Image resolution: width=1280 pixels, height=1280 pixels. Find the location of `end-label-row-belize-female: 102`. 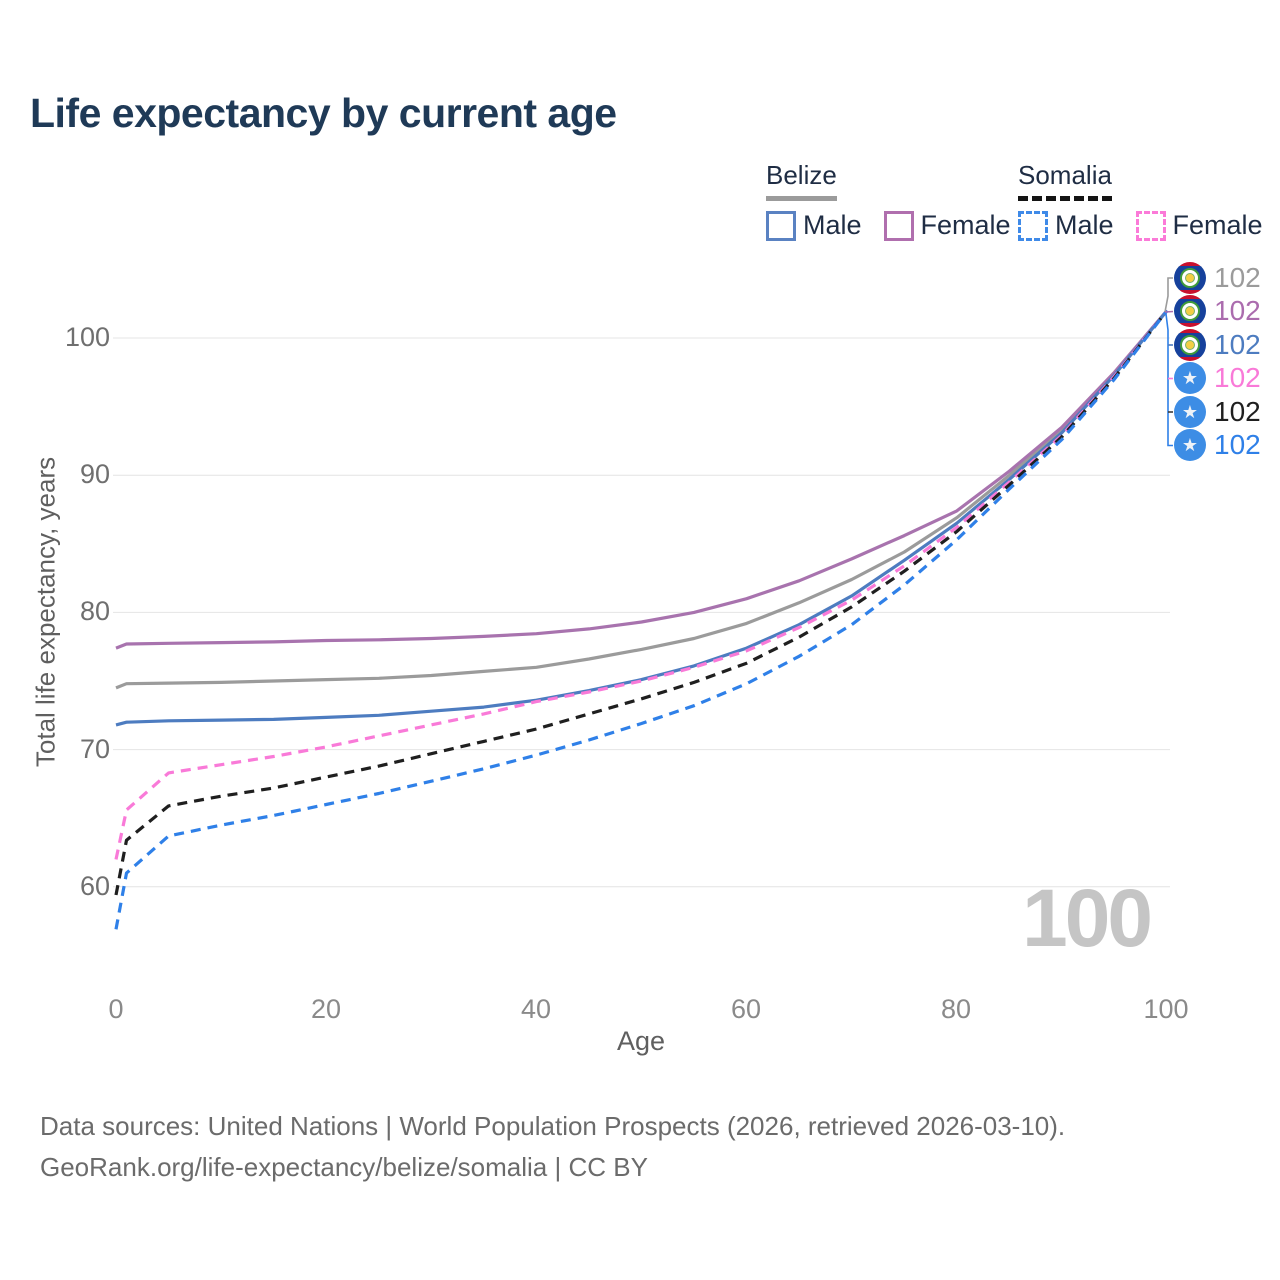

end-label-row-belize-female: 102 is located at coordinates (1217, 311).